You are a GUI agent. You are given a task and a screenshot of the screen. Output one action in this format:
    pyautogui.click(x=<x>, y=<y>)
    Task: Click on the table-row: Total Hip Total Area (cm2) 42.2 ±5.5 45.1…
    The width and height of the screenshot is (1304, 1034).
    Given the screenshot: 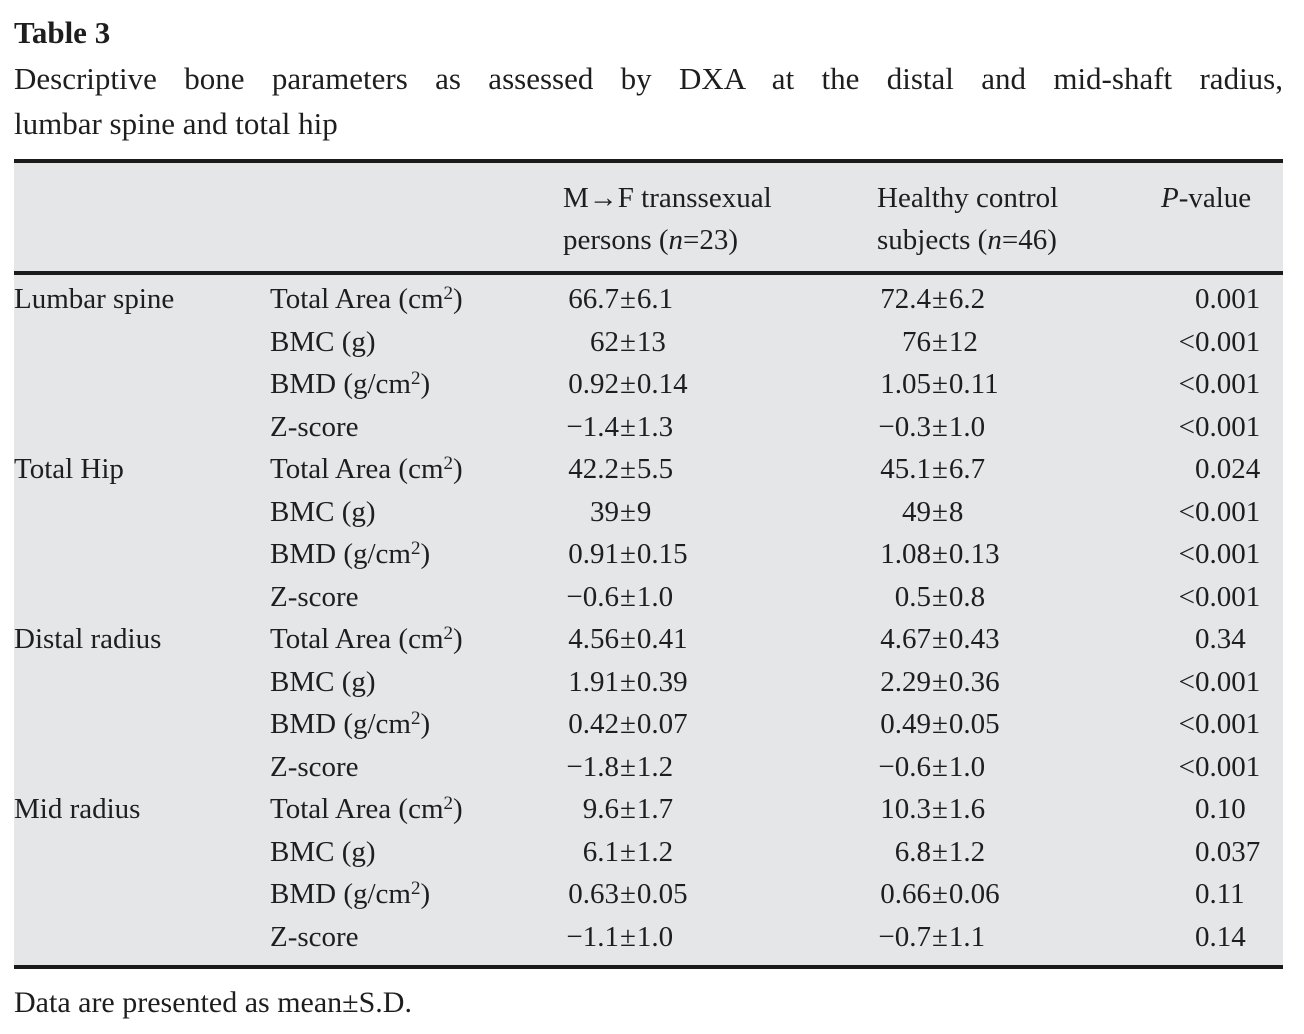 What is the action you would take?
    pyautogui.click(x=648, y=469)
    